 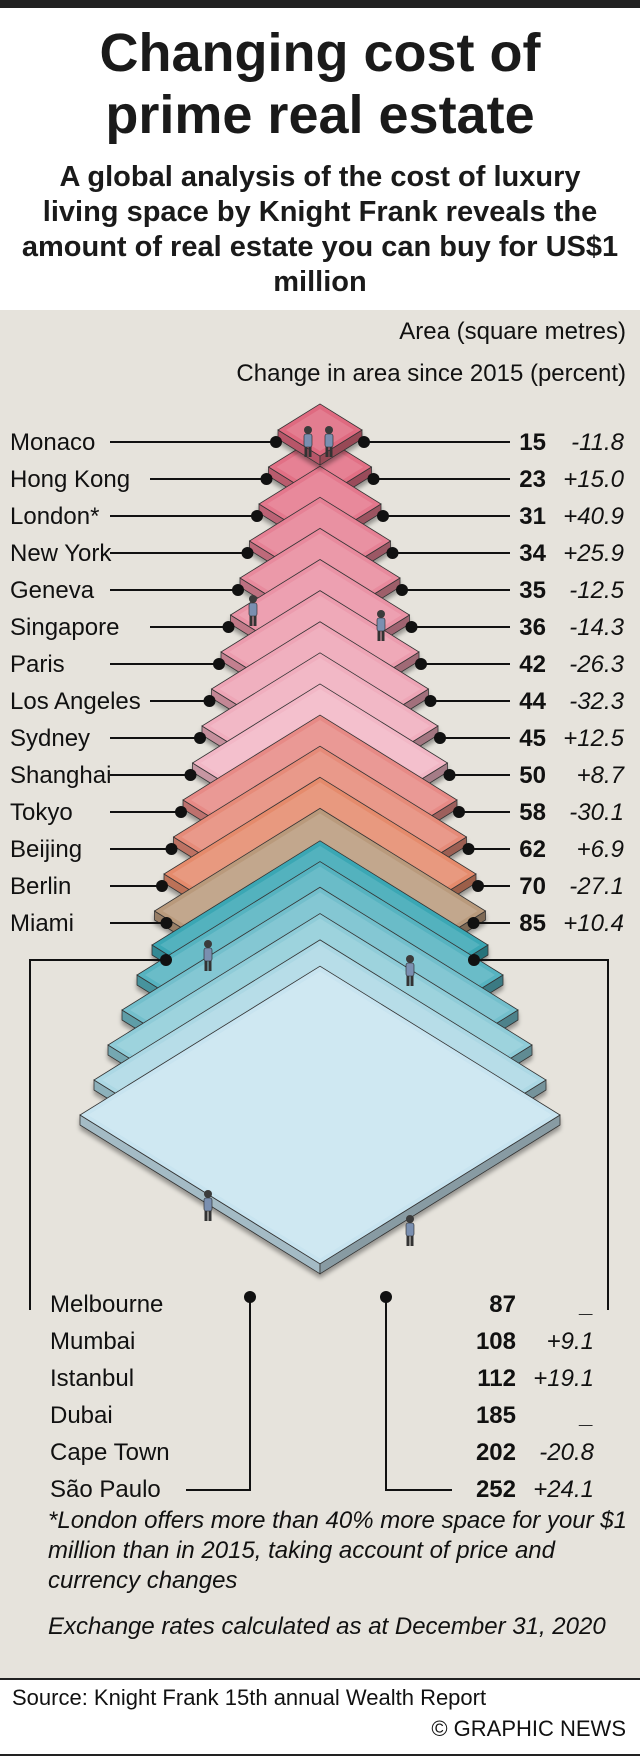 What do you see at coordinates (110, 1452) in the screenshot?
I see `city-label-cape-town: Cape Town` at bounding box center [110, 1452].